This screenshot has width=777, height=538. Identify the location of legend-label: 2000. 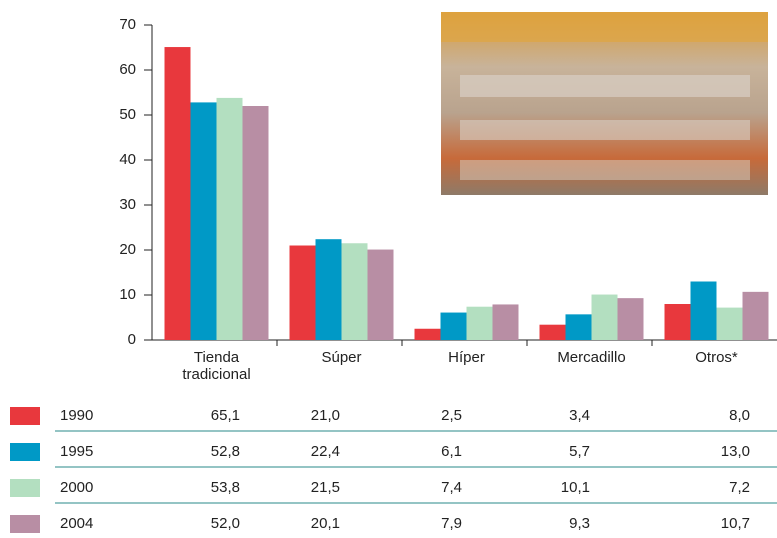
(76, 487).